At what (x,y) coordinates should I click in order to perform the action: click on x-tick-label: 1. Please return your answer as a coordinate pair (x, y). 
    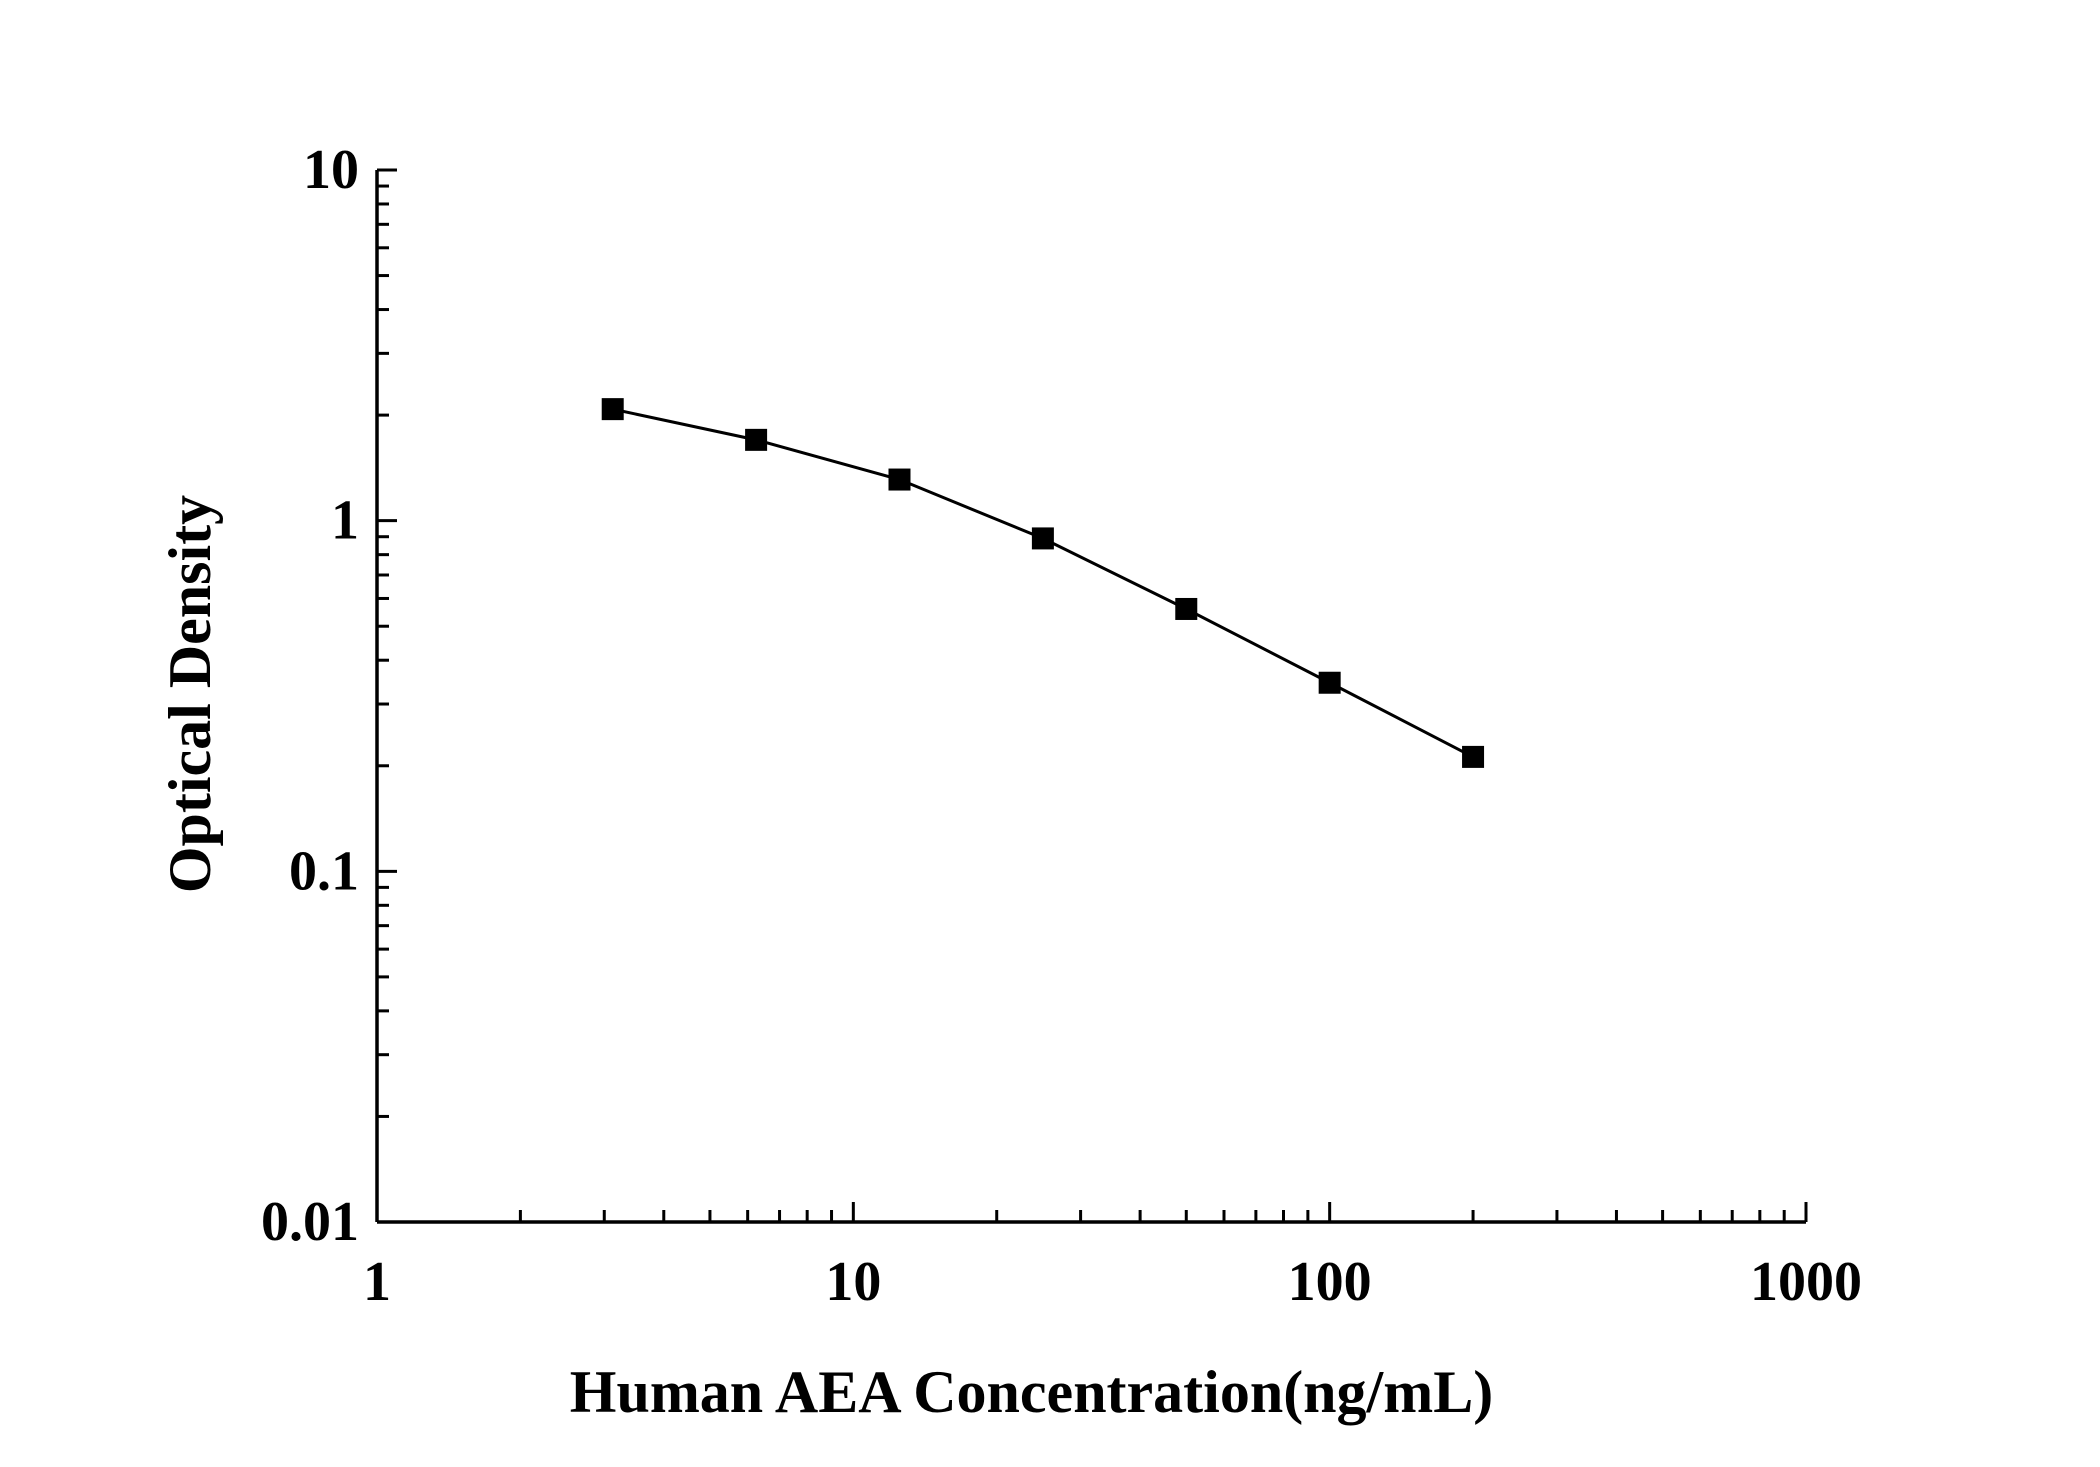
    Looking at the image, I should click on (377, 1282).